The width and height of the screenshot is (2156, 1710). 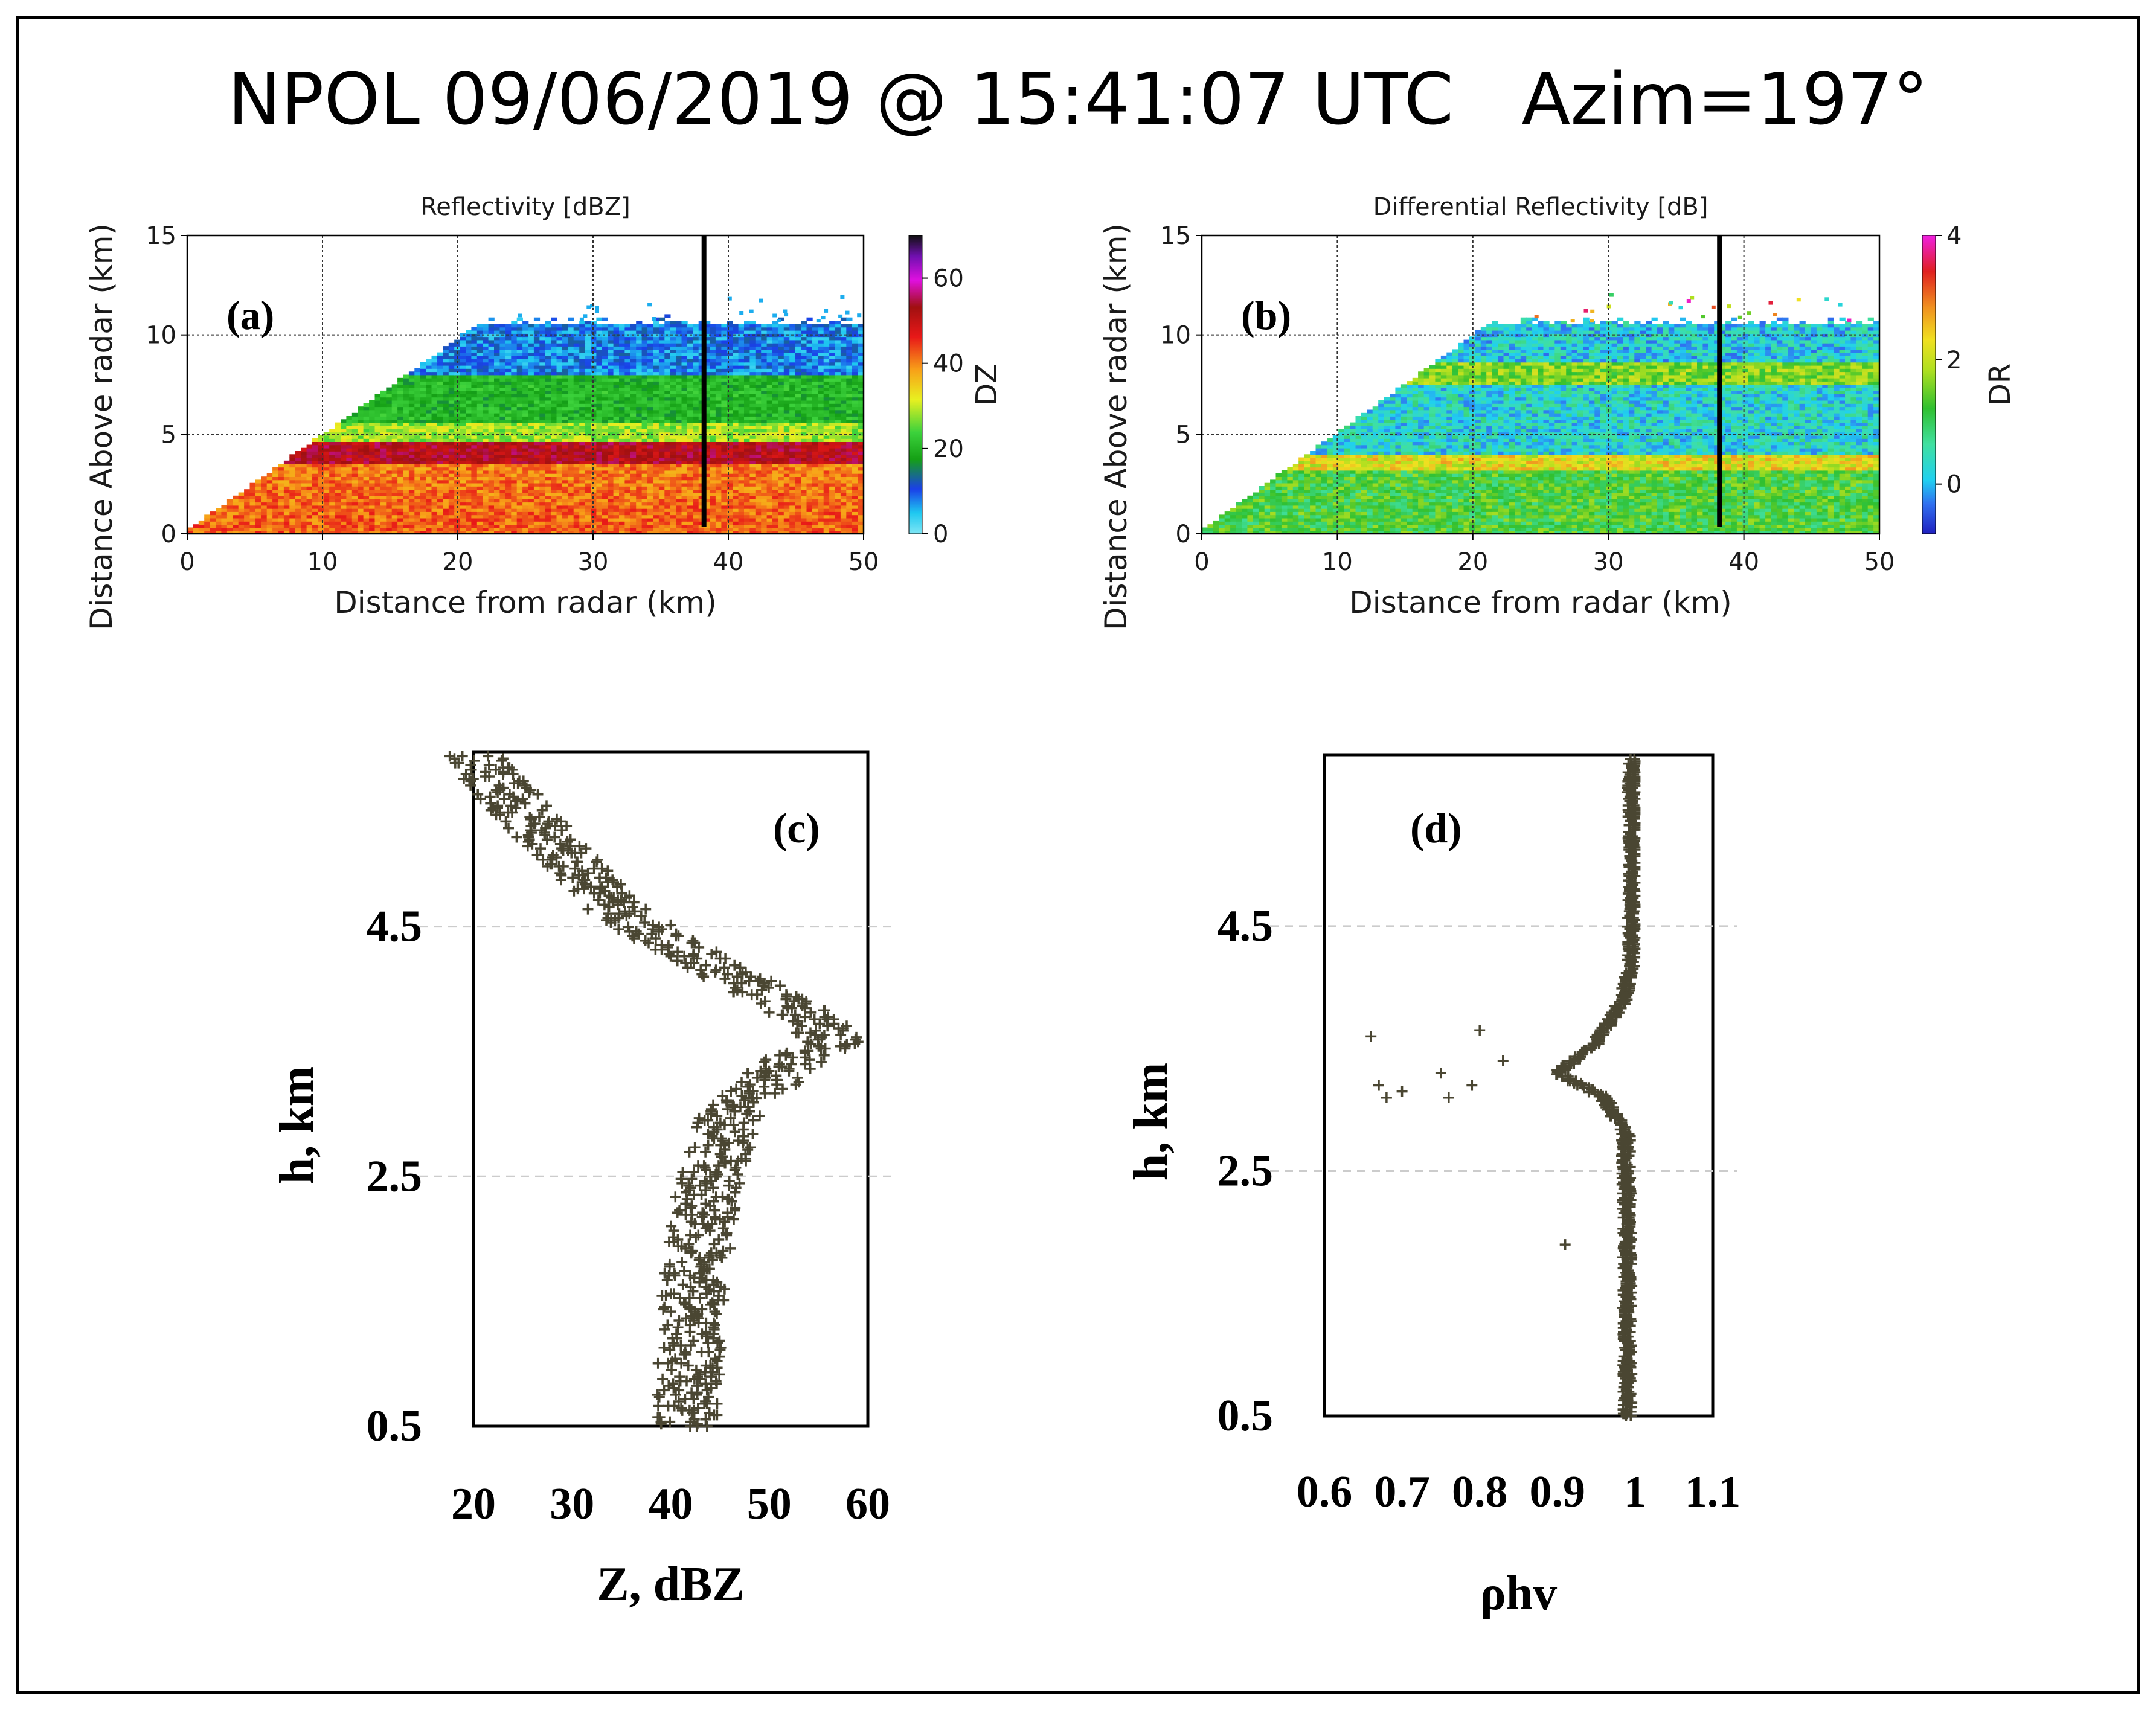 I want to click on x-tick-label: 0.9, so click(x=1558, y=1492).